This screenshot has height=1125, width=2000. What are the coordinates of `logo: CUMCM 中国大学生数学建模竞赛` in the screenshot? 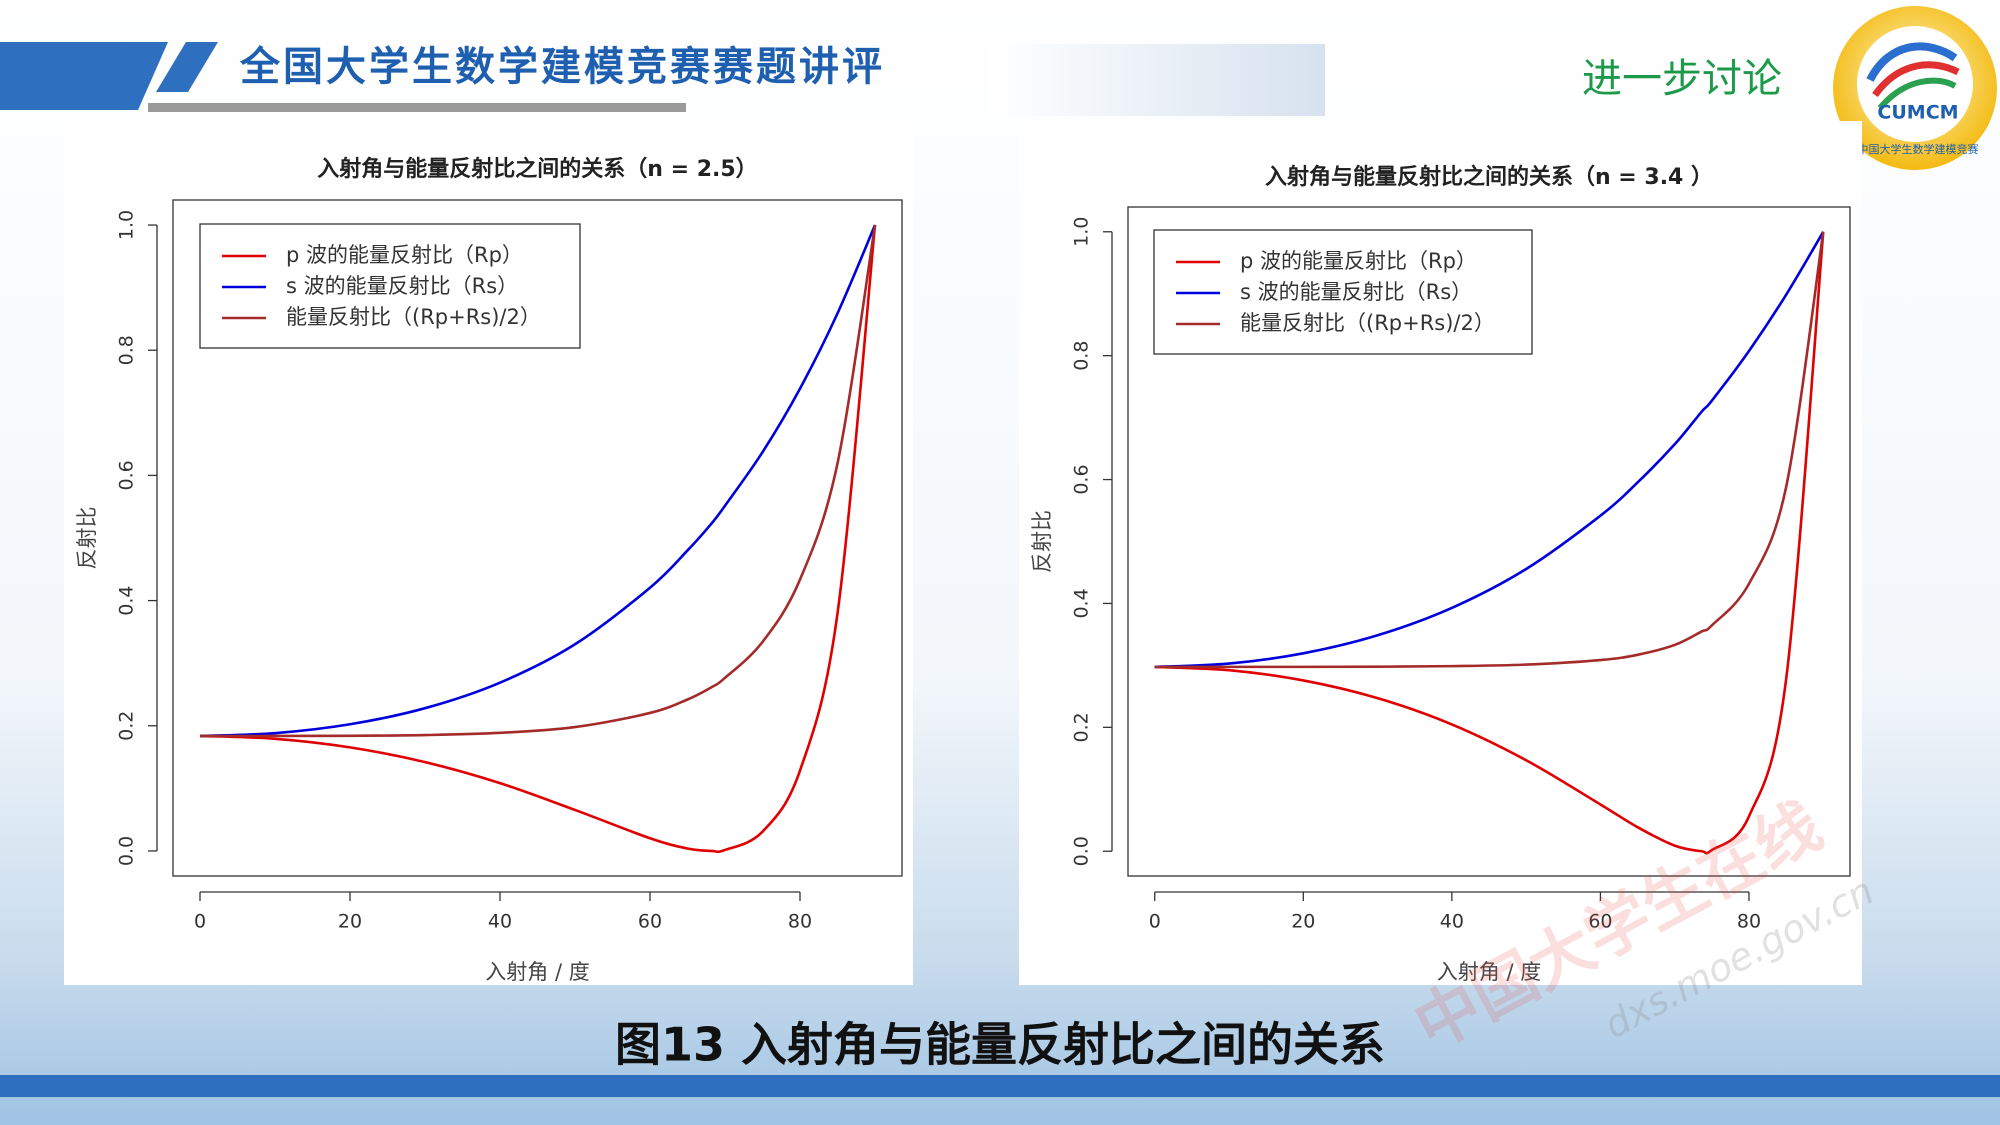 It's located at (1915, 88).